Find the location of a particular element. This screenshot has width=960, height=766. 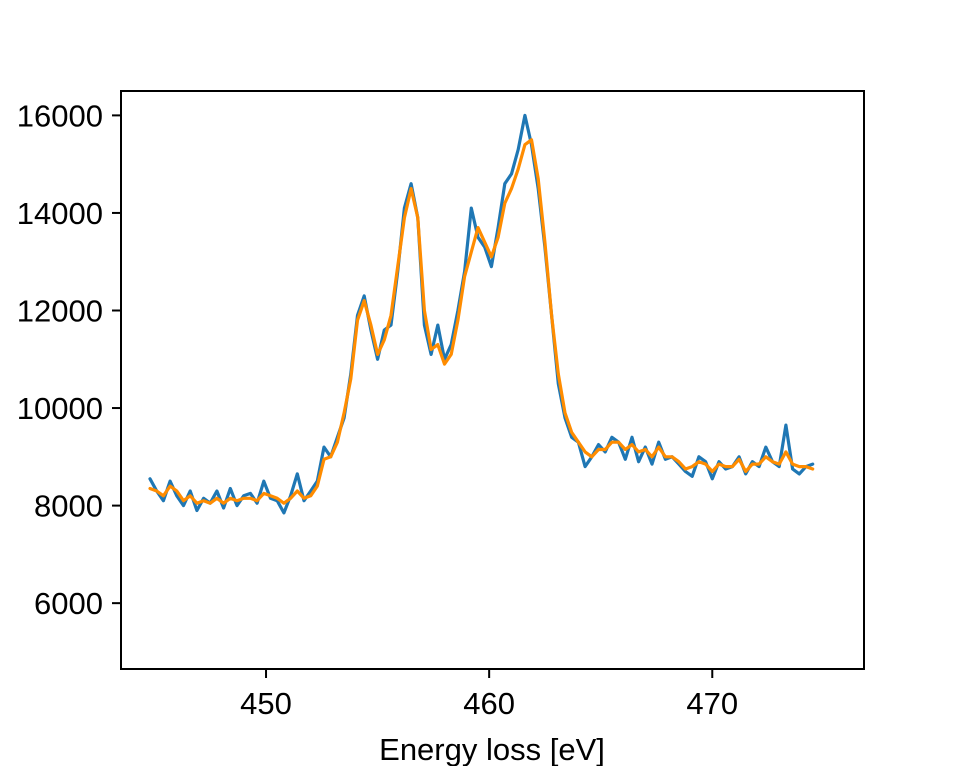

x-axis: 450 460 470 is located at coordinates (489, 695).